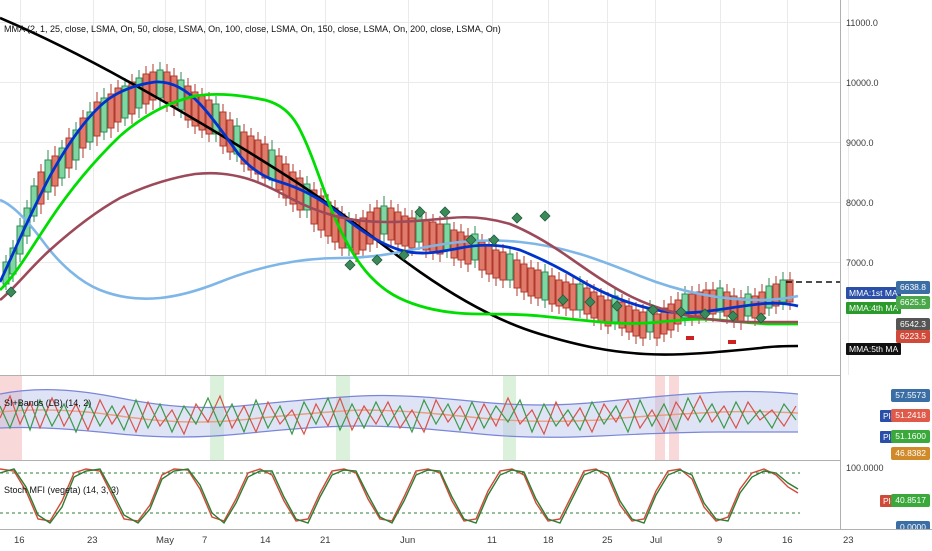  What do you see at coordinates (399, 431) in the screenshot?
I see `lower-band-line` at bounding box center [399, 431].